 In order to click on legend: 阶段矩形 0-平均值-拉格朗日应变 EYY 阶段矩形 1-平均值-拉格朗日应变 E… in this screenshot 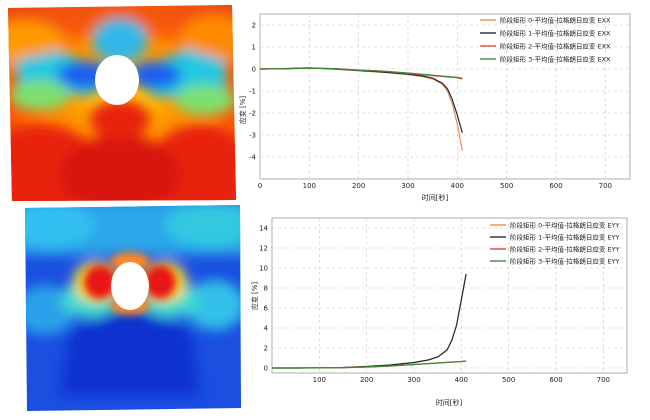, I will do `click(555, 243)`.